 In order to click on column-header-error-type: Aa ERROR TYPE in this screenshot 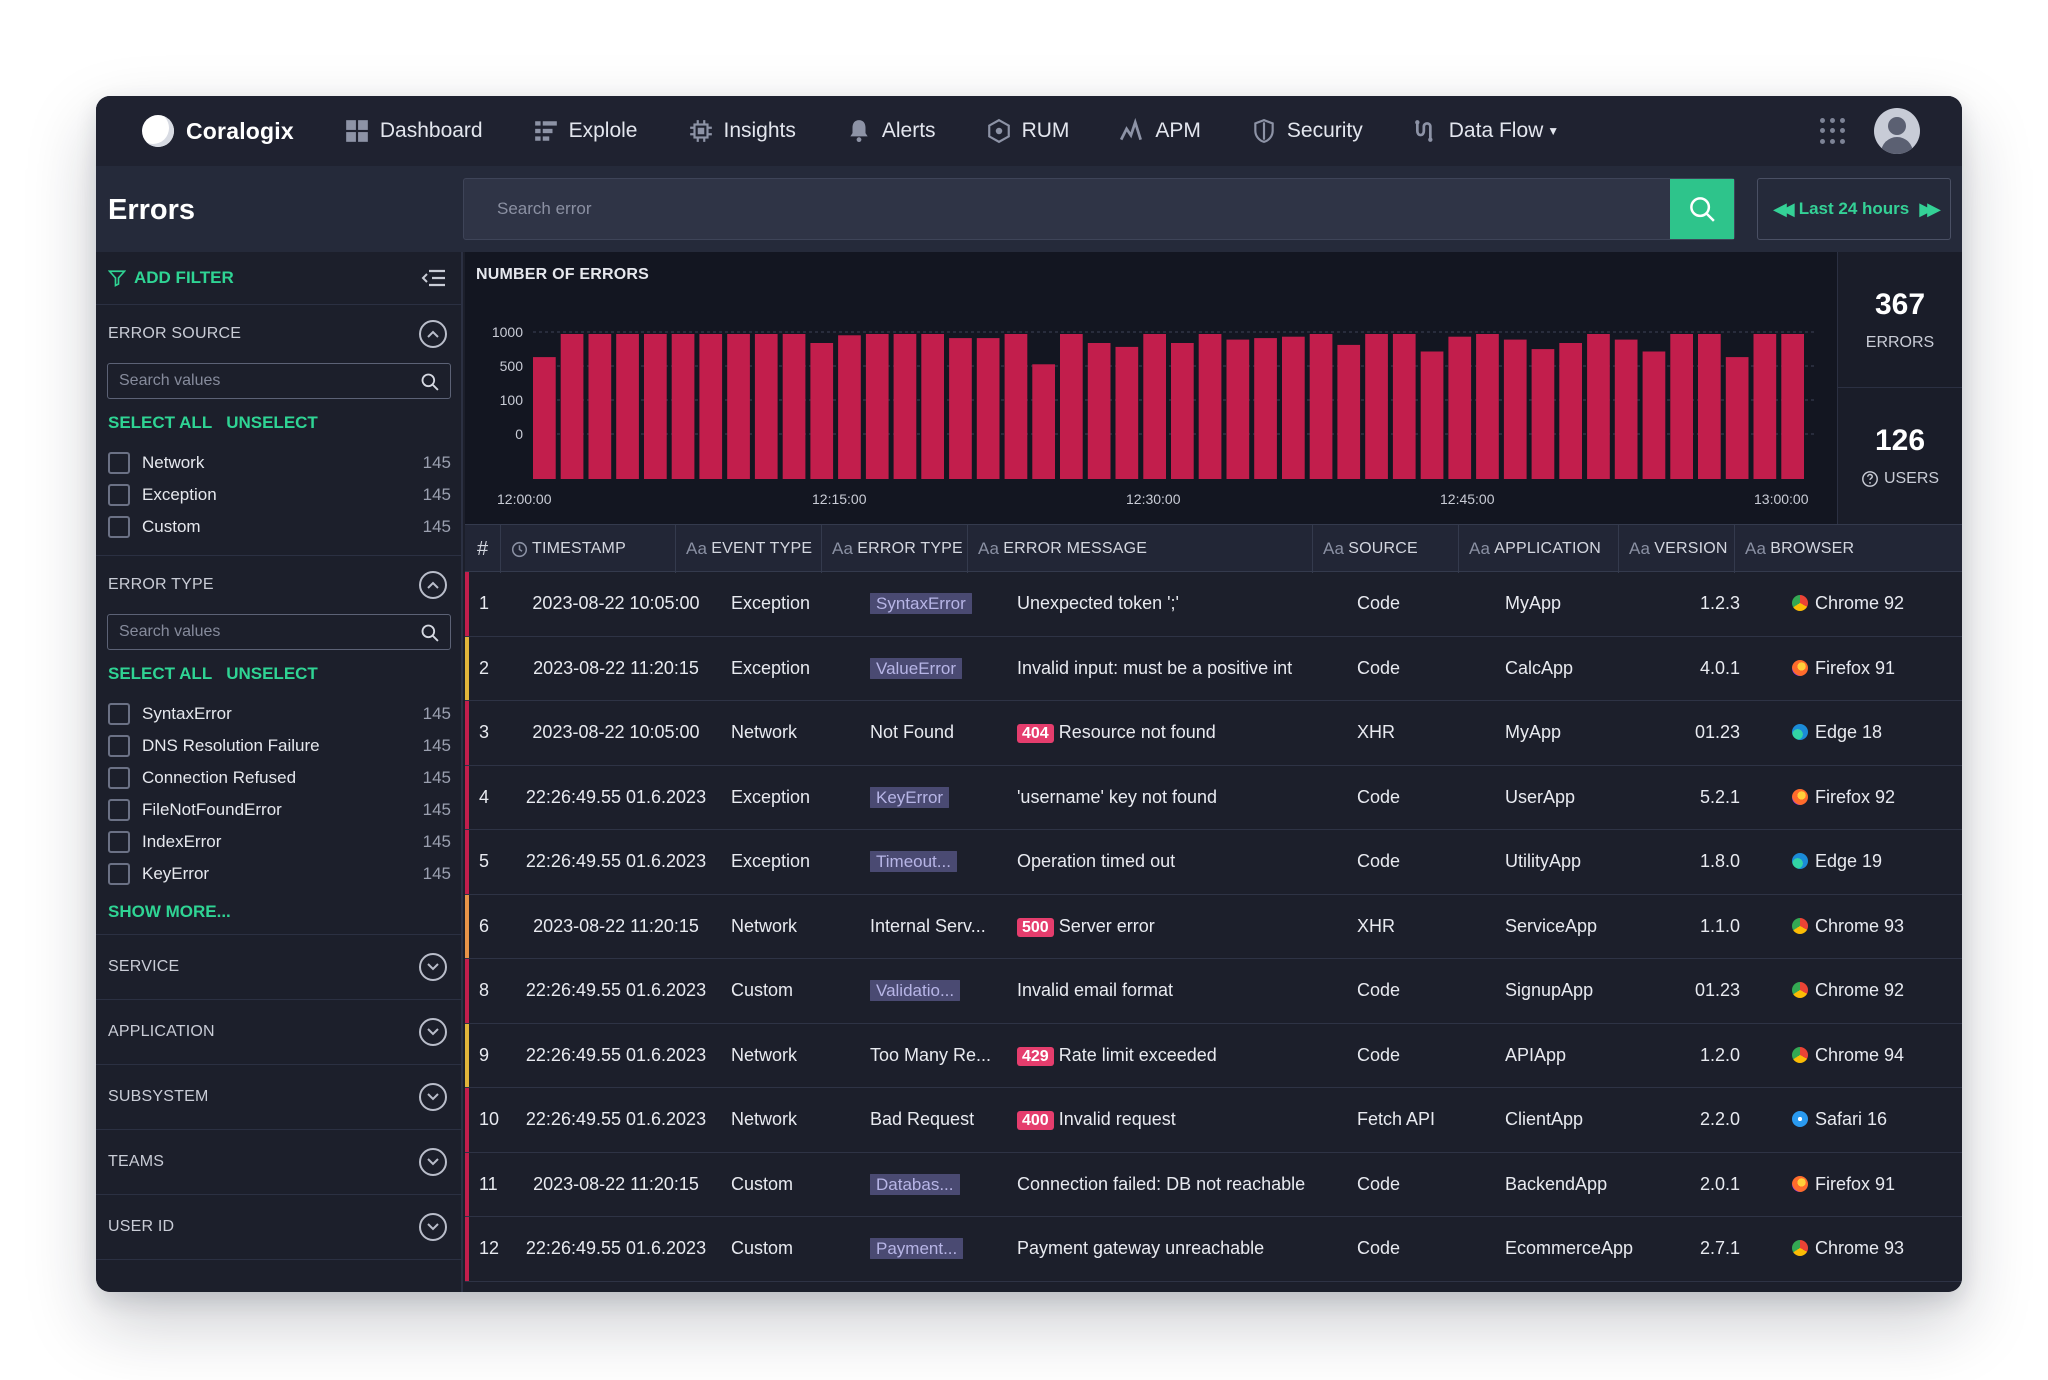, I will do `click(895, 549)`.